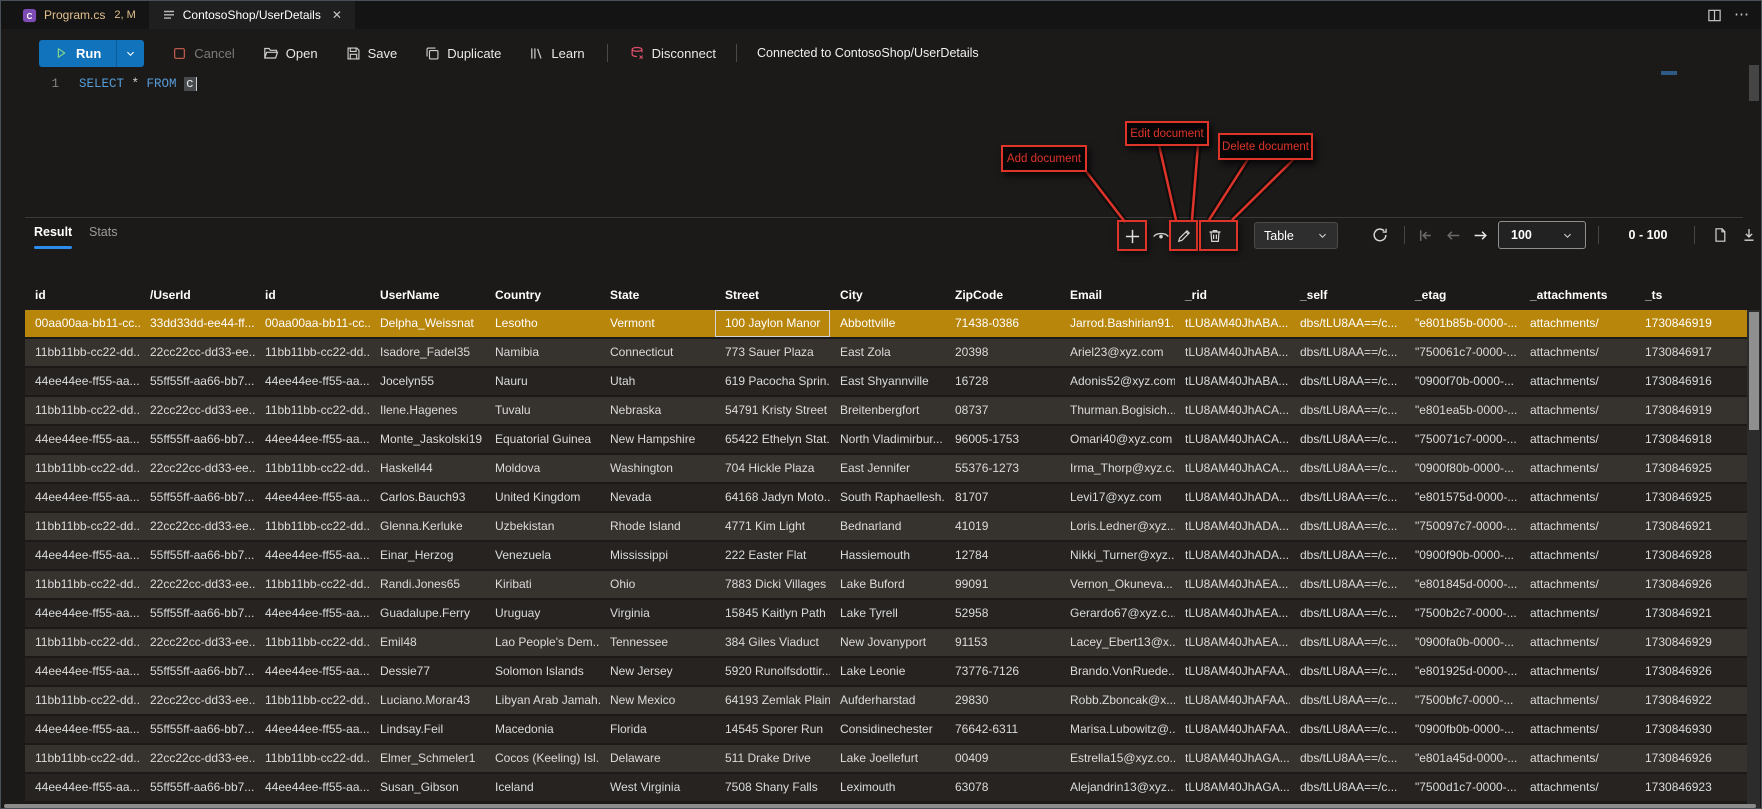 This screenshot has width=1762, height=809. What do you see at coordinates (427, 323) in the screenshot?
I see `table-cell: Delpha_Weissnat` at bounding box center [427, 323].